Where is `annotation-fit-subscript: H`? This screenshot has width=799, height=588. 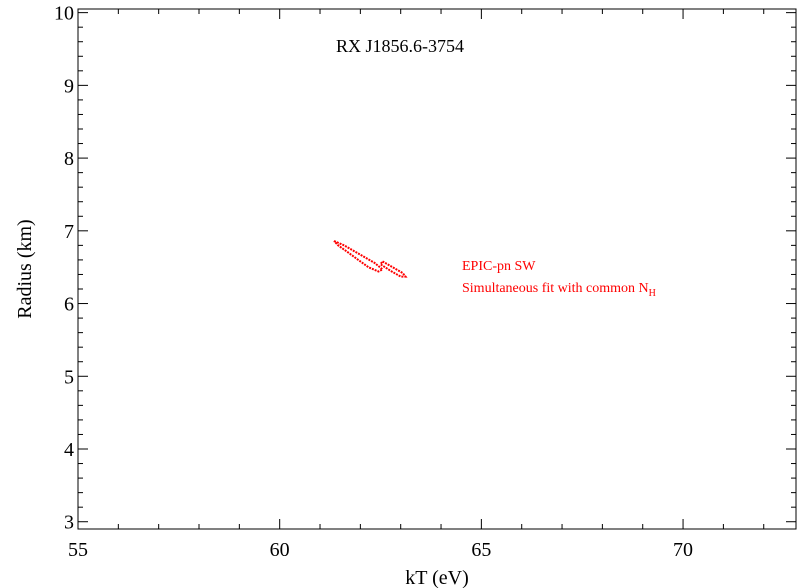
annotation-fit-subscript: H is located at coordinates (652, 293).